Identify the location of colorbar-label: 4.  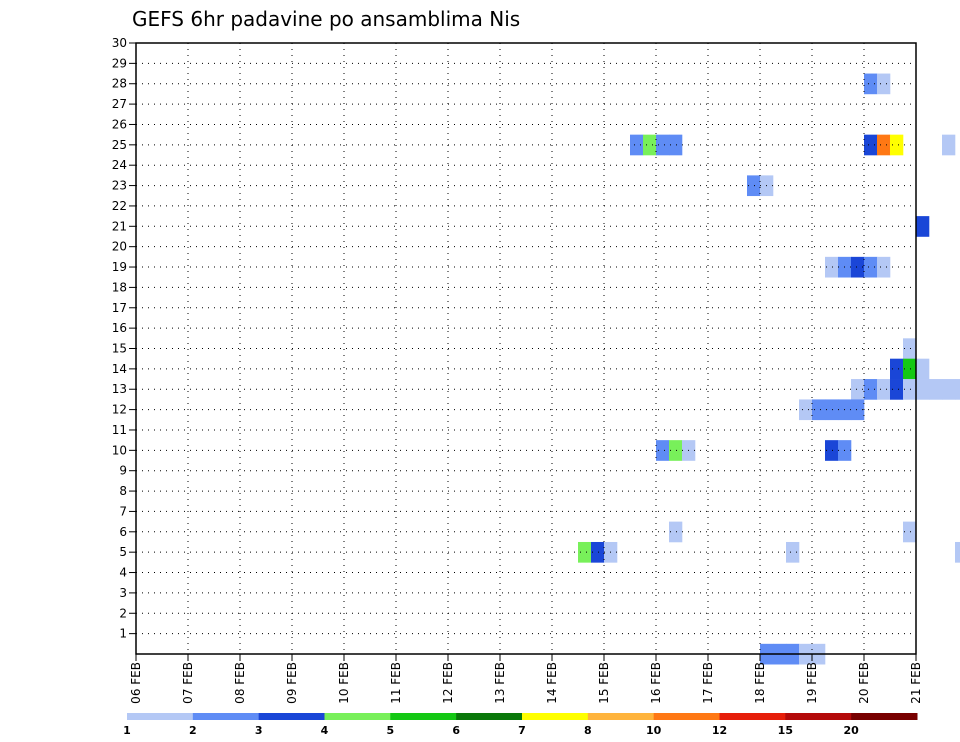
(325, 730).